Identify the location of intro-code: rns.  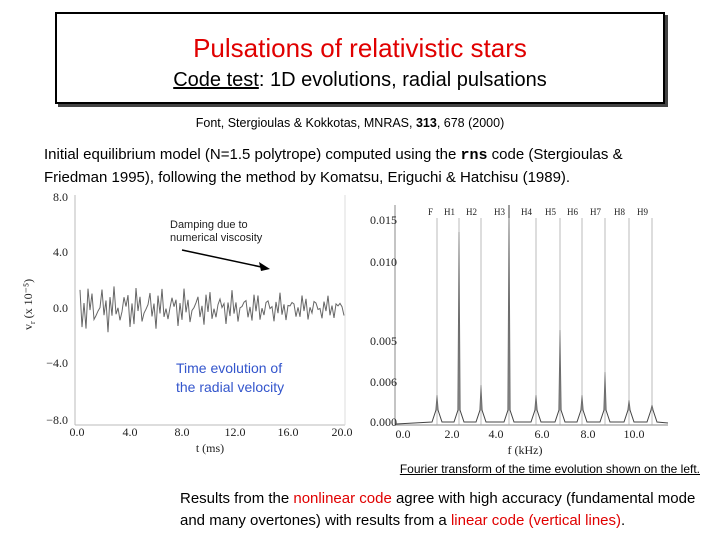
(474, 155).